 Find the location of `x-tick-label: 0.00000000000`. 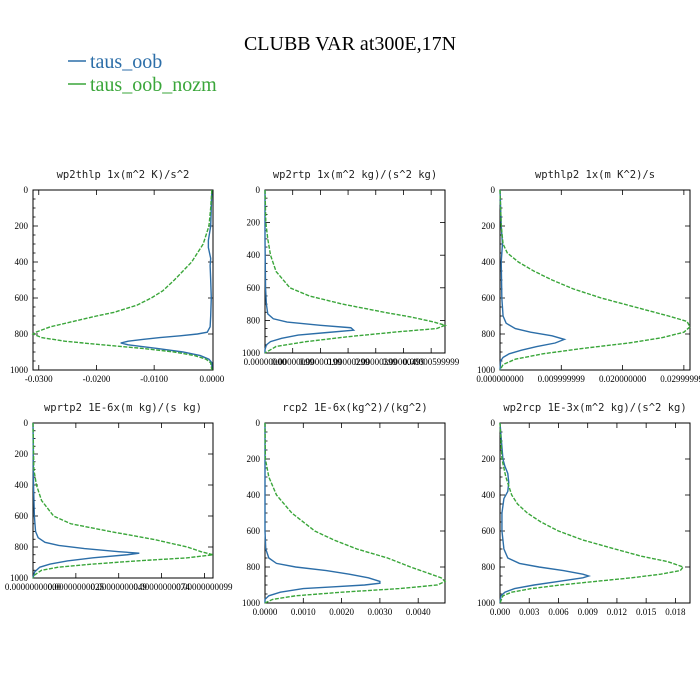

x-tick-label: 0.00000000000 is located at coordinates (33, 587).